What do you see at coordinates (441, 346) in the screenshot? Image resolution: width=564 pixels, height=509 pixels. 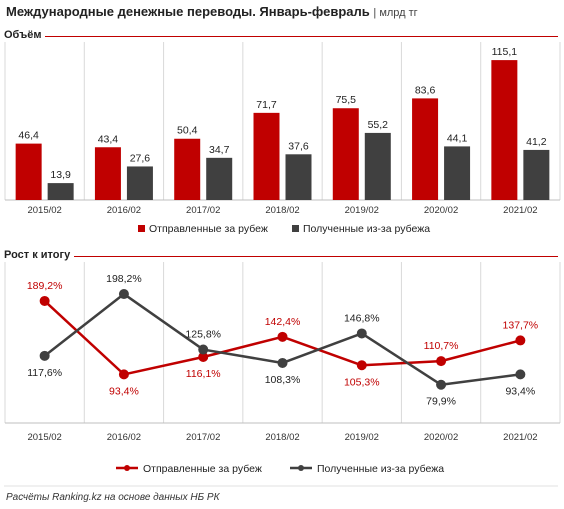 I see `data-label: 110,7%` at bounding box center [441, 346].